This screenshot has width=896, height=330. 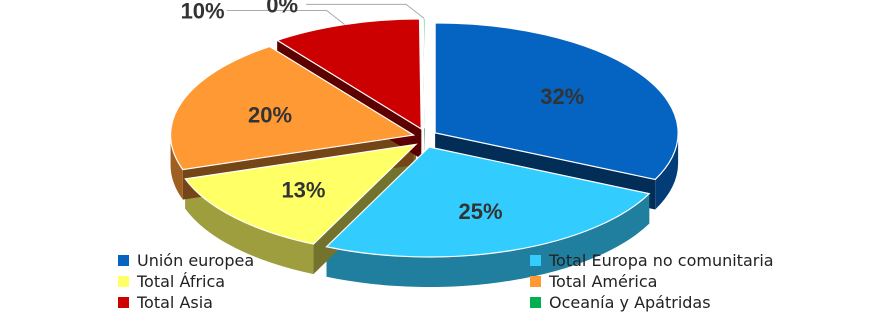 I want to click on slice-label-0: 32%, so click(x=562, y=96).